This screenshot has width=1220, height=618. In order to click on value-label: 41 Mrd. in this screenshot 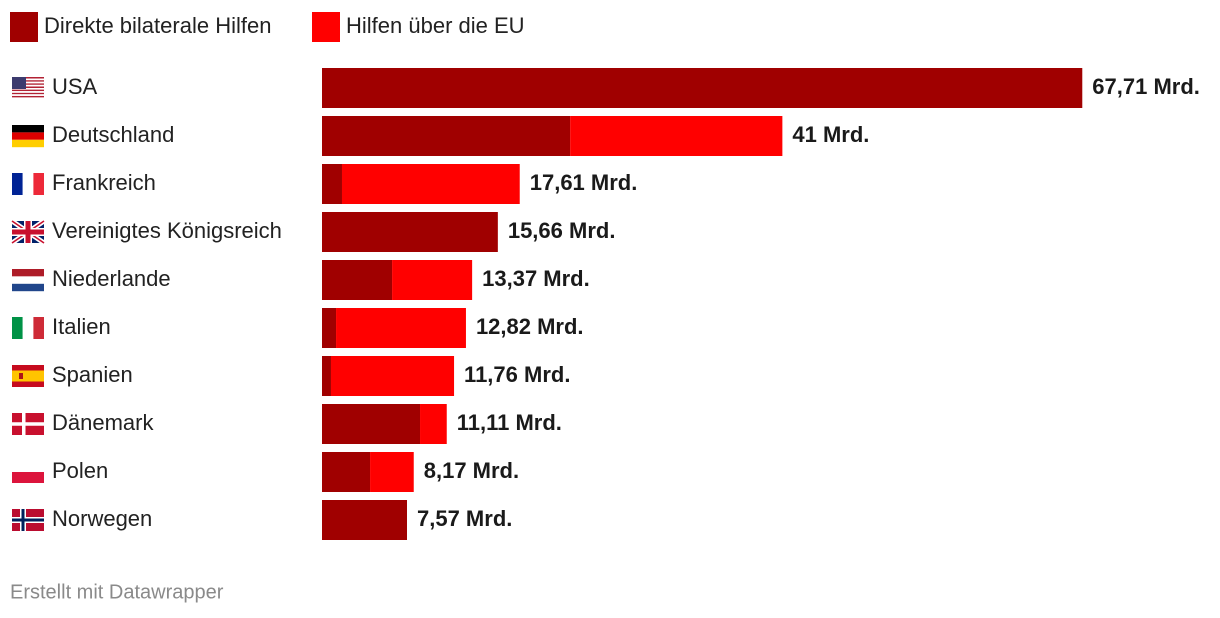, I will do `click(830, 134)`.